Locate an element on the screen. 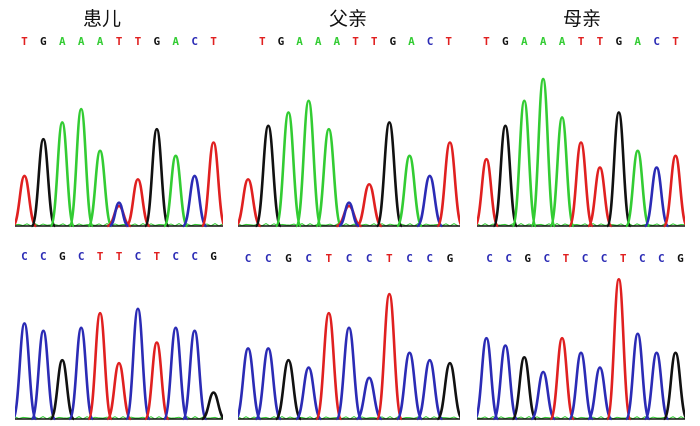 The height and width of the screenshot is (426, 700). title-patient: 患儿 is located at coordinates (102, 19).